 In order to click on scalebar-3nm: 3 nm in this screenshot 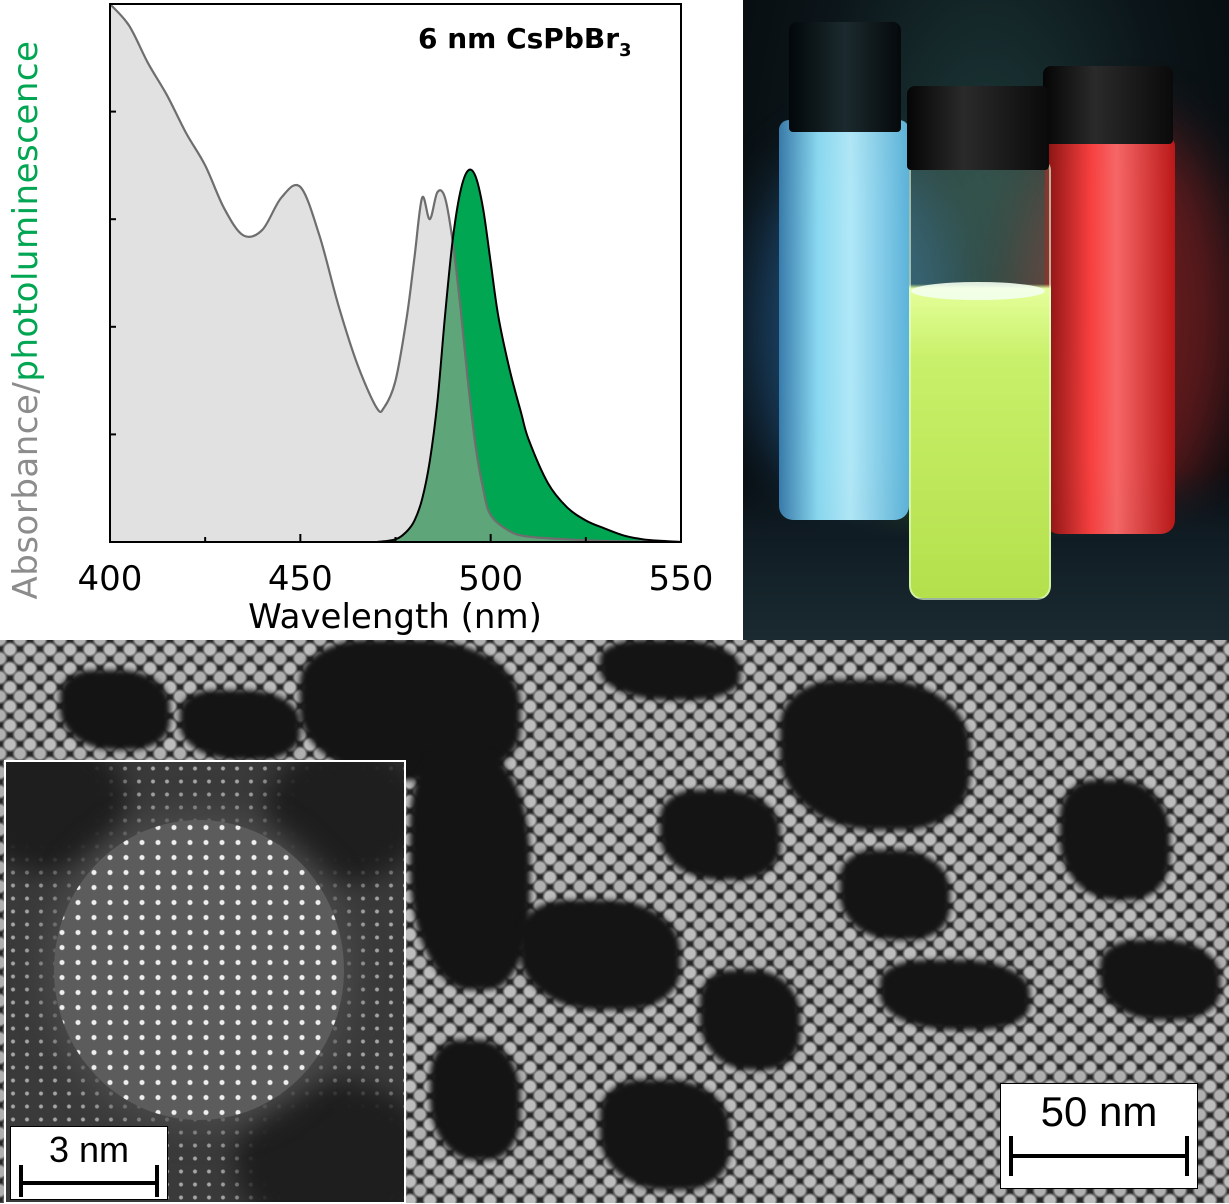, I will do `click(89, 1163)`.